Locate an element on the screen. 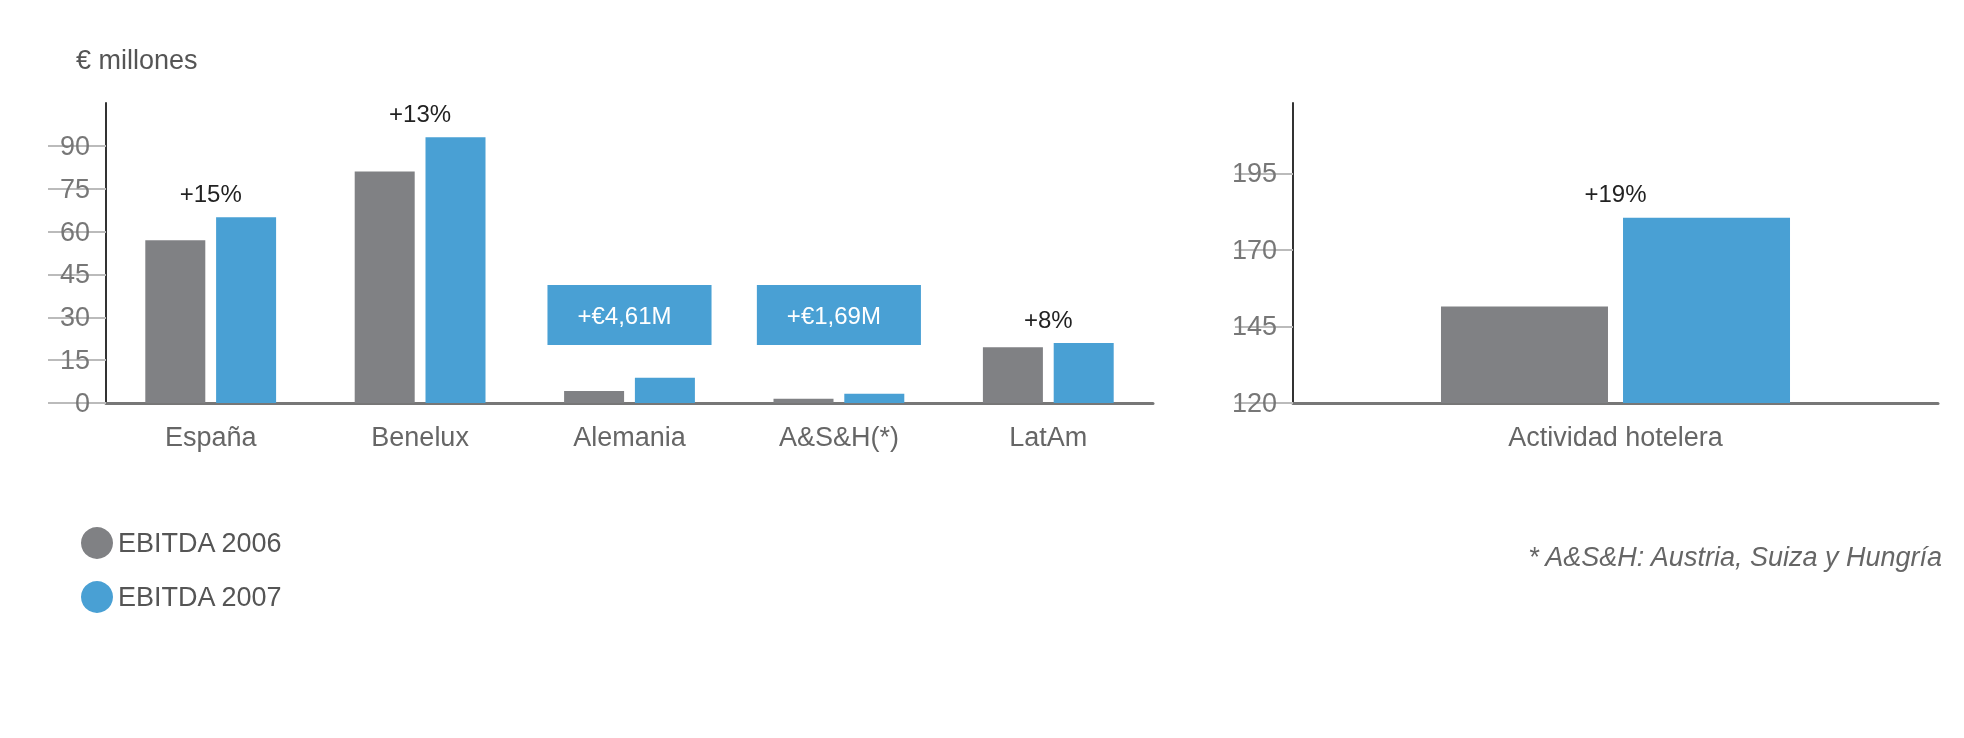  x-tick-label: Benelux is located at coordinates (420, 436).